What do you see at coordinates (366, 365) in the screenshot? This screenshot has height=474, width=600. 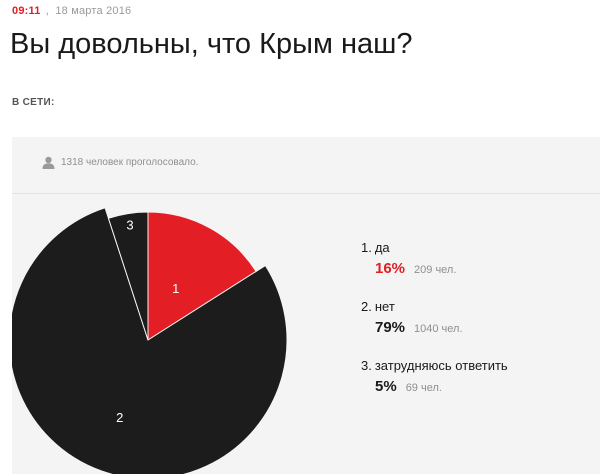 I see `option-number: 3.` at bounding box center [366, 365].